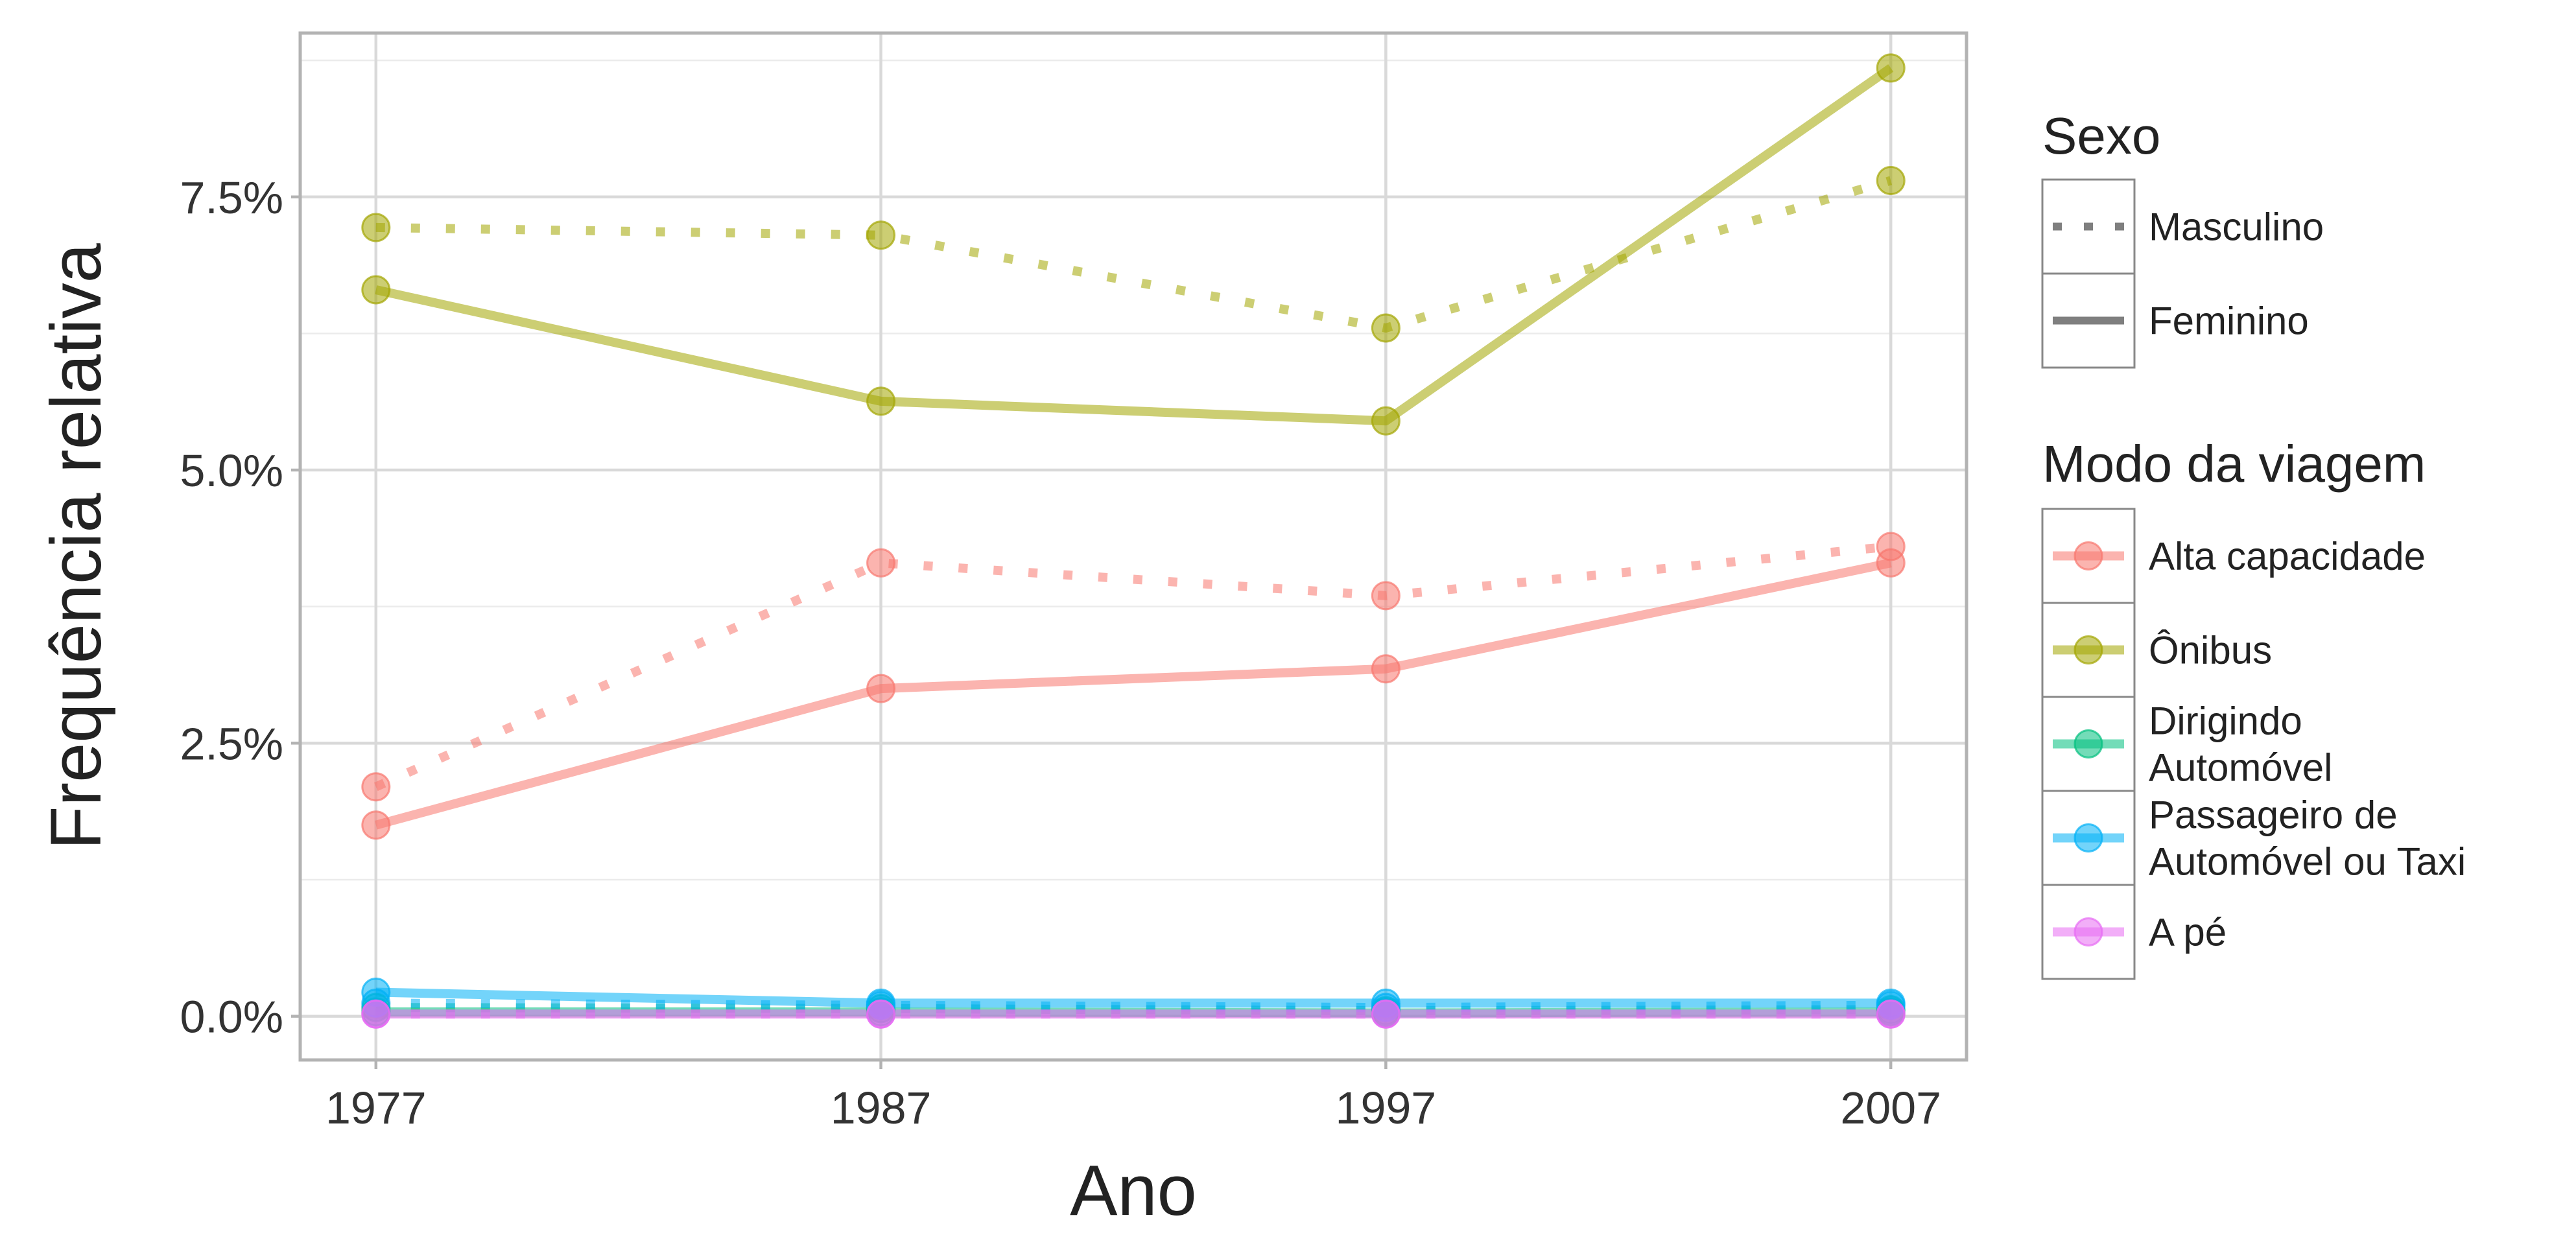  I want to click on x-tick-label: 2007, so click(1891, 1108).